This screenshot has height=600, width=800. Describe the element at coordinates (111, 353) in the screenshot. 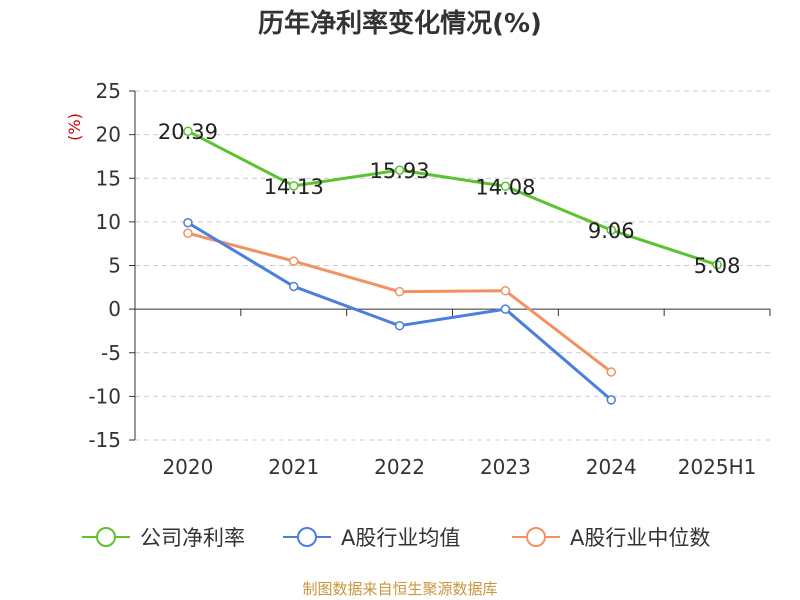

I see `y-tick-label: -5` at that location.